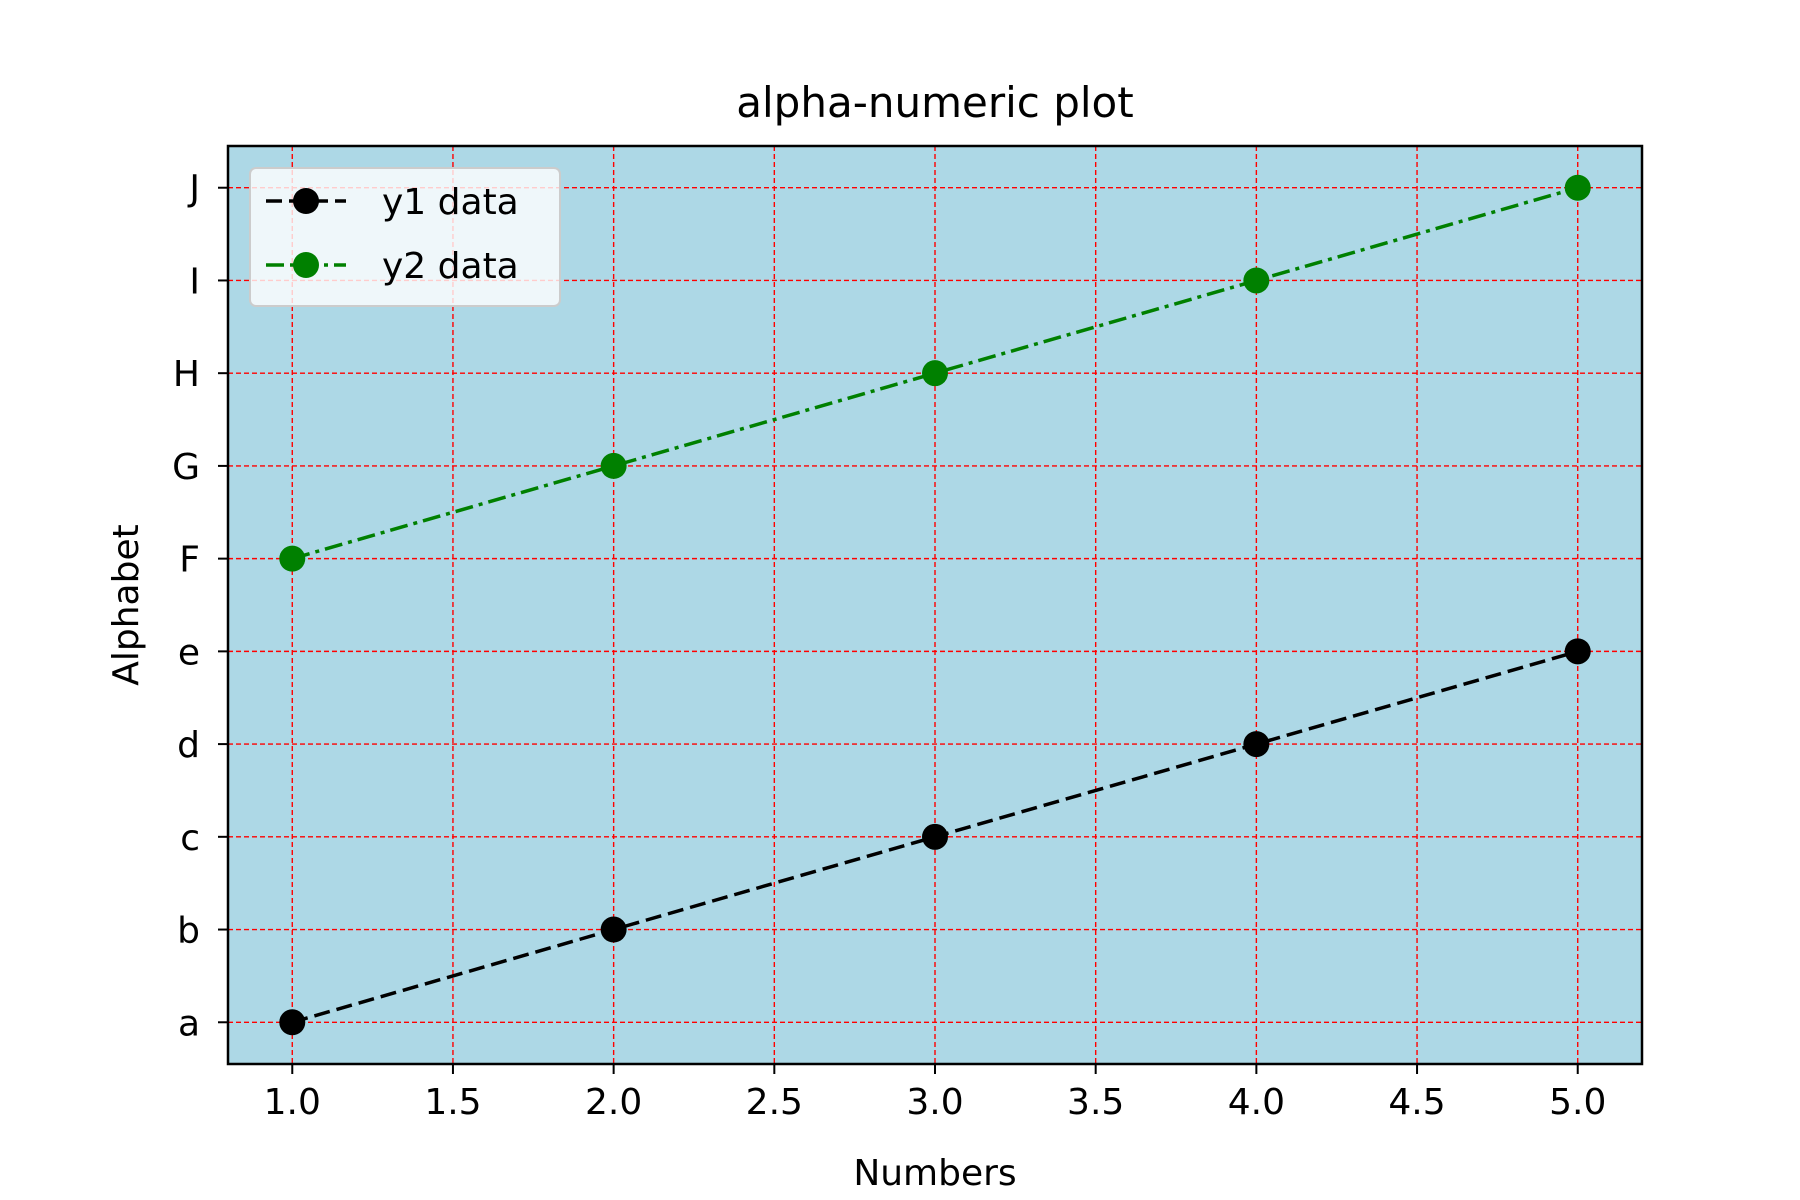 Image resolution: width=1800 pixels, height=1200 pixels. What do you see at coordinates (452, 1102) in the screenshot?
I see `x-tick-label: 1.5` at bounding box center [452, 1102].